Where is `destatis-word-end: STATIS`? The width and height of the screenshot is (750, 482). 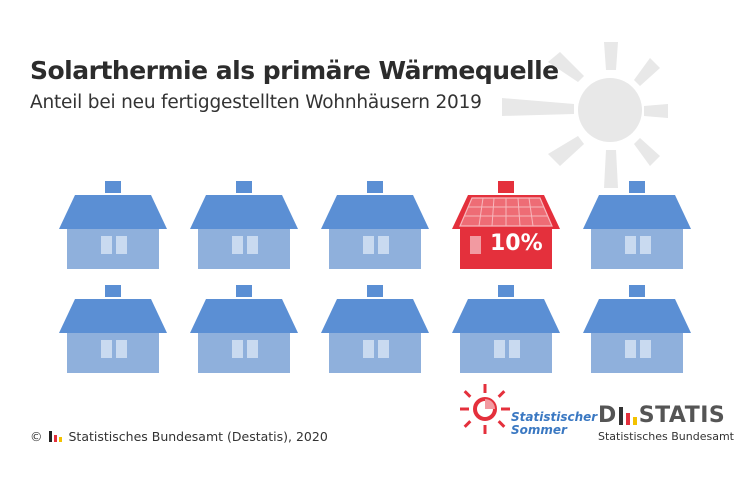
destatis-word-end: STATIS is located at coordinates (682, 415).